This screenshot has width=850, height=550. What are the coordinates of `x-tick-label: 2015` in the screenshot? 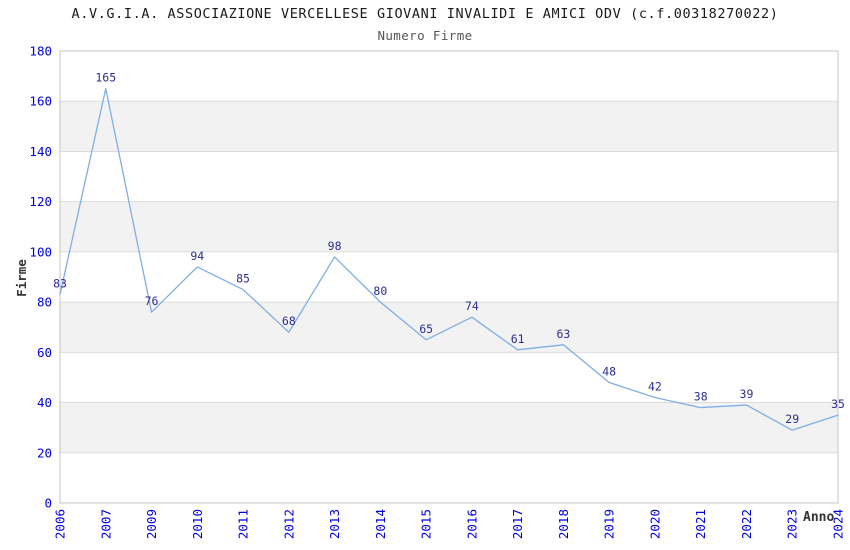 It's located at (426, 524).